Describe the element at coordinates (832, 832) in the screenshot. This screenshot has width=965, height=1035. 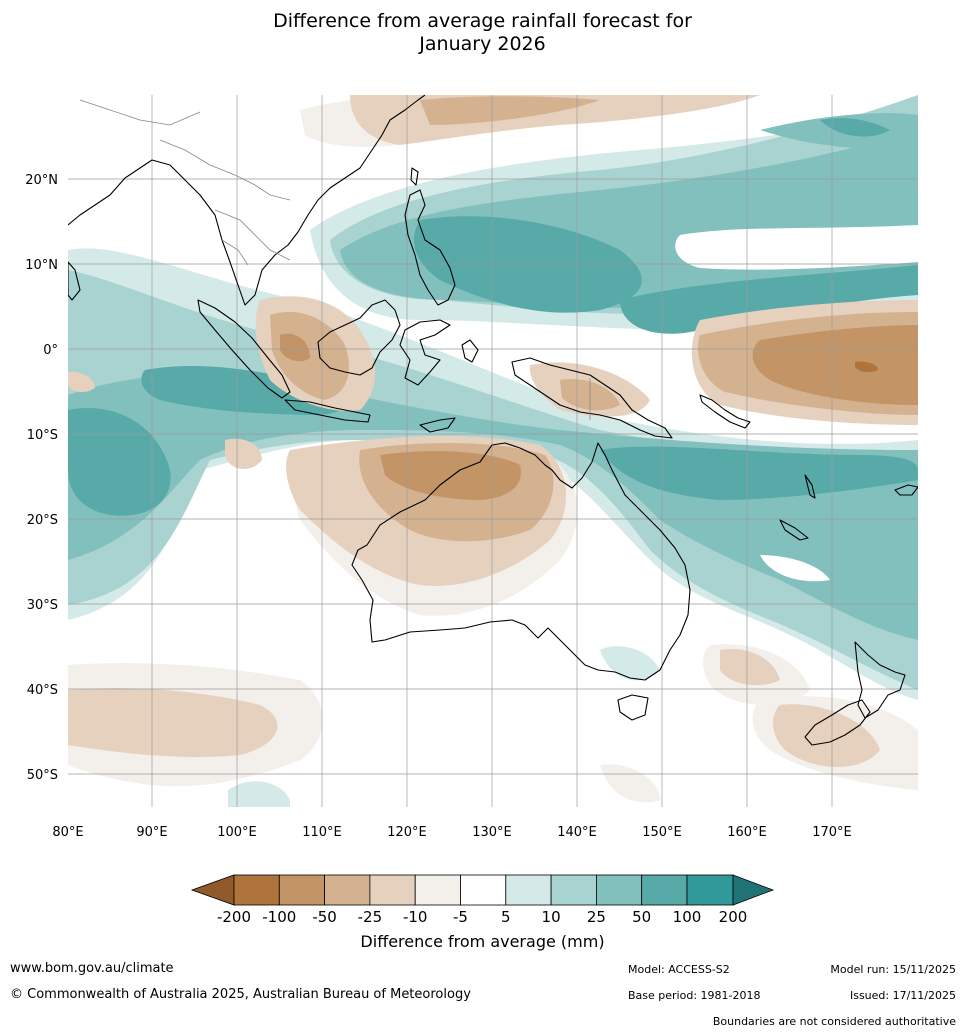
I see `lon-label: 170°E` at that location.